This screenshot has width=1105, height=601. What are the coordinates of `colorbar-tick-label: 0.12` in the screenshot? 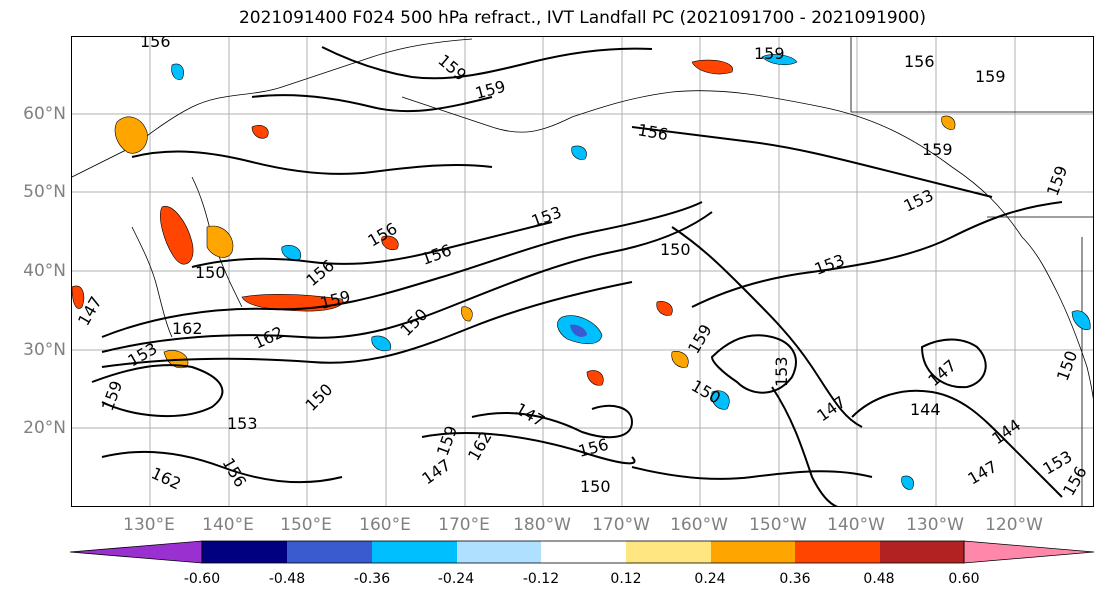 It's located at (626, 579).